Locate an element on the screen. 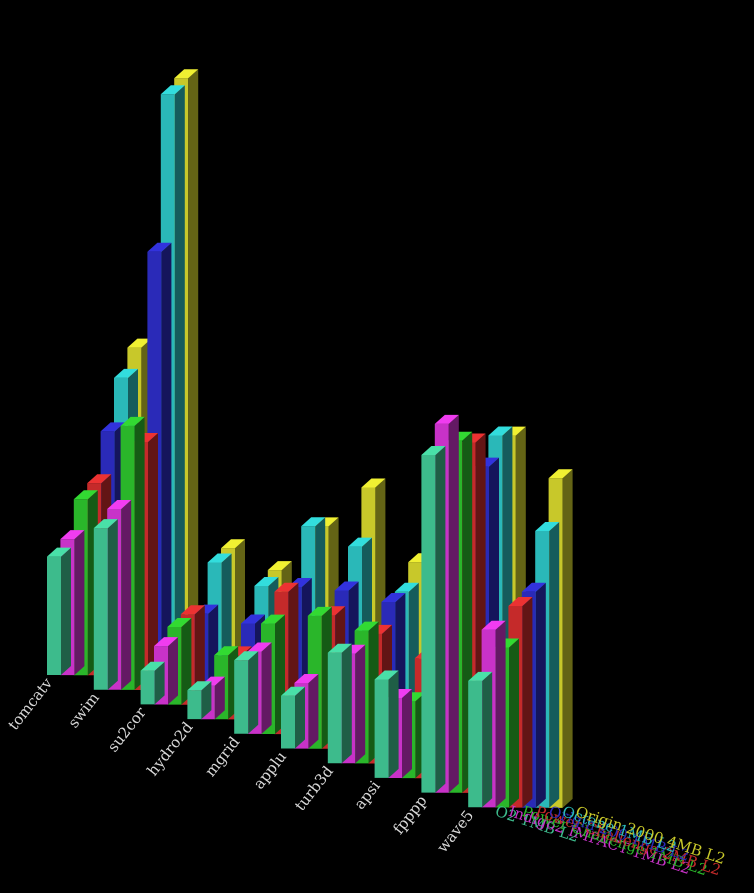  tick-label-swim: swim is located at coordinates (83, 710).